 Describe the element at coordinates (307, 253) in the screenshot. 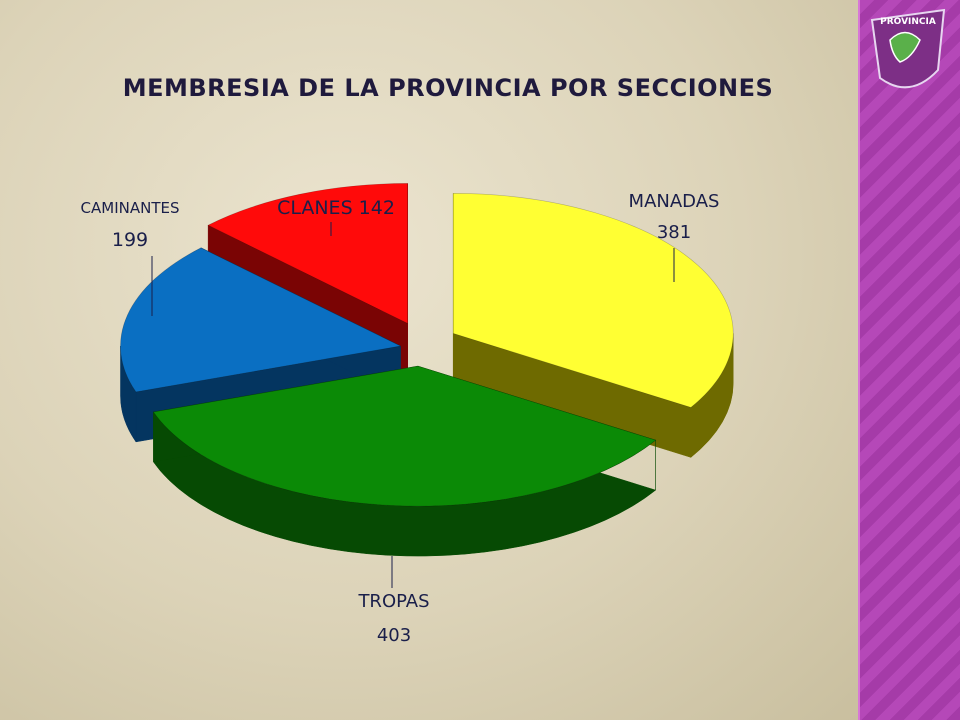

I see `slice-clanes` at that location.